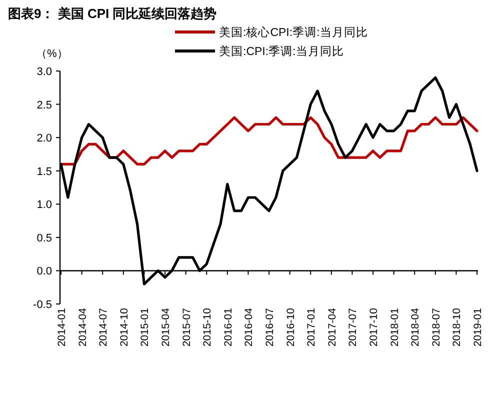  I want to click on y-tick-label: 0.5, so click(44, 238).